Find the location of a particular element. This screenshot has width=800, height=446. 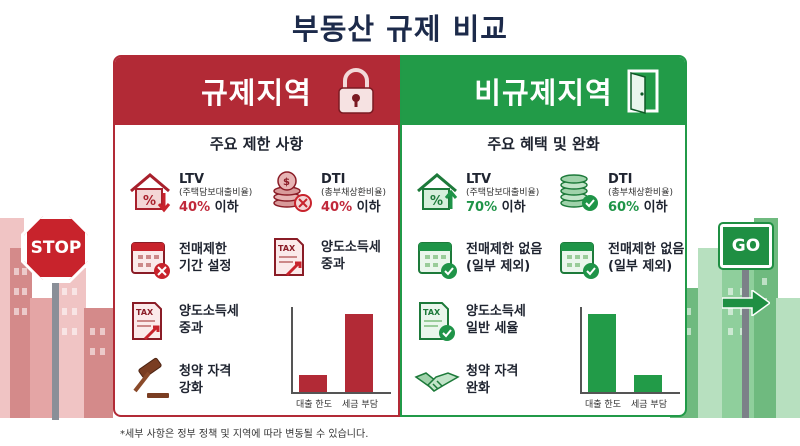

regulated-subscription-line1: 청약 자격 is located at coordinates (205, 371).